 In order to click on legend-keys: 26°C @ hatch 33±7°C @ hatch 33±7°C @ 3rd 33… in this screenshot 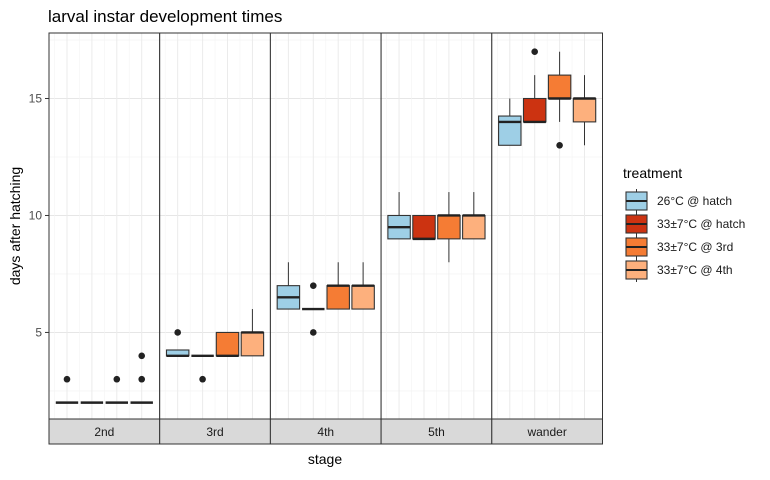, I will do `click(685, 235)`.